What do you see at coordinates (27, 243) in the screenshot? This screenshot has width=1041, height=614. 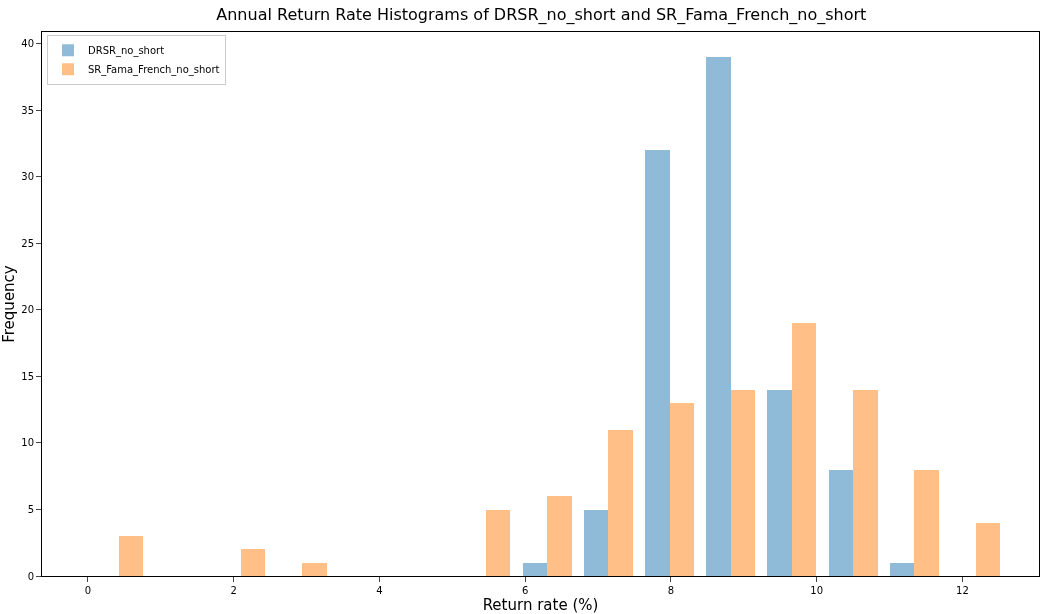 I see `y-tick-label: 25` at bounding box center [27, 243].